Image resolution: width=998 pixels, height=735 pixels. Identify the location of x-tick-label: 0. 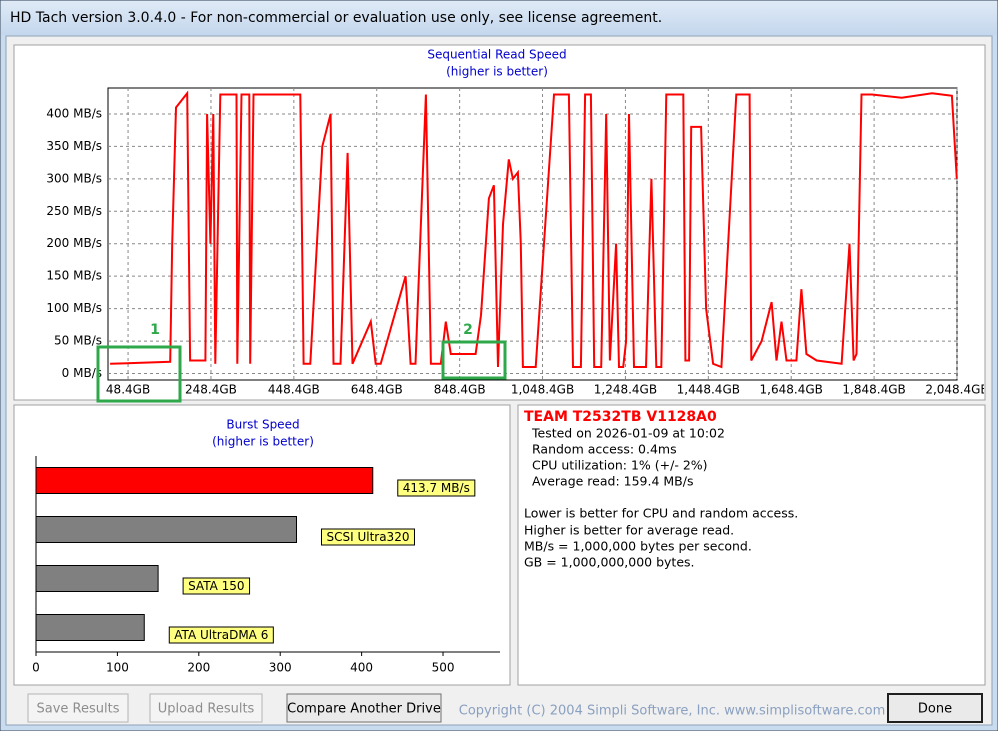
(36, 668).